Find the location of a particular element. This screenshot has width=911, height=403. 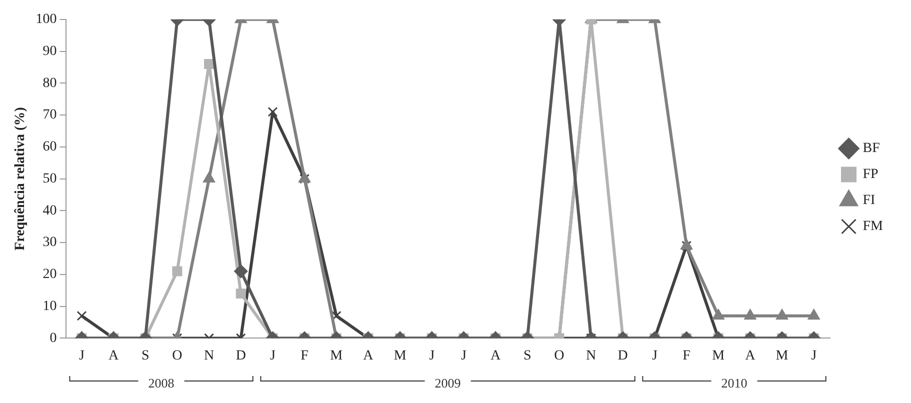

y-tick-label: 20 is located at coordinates (49, 274).